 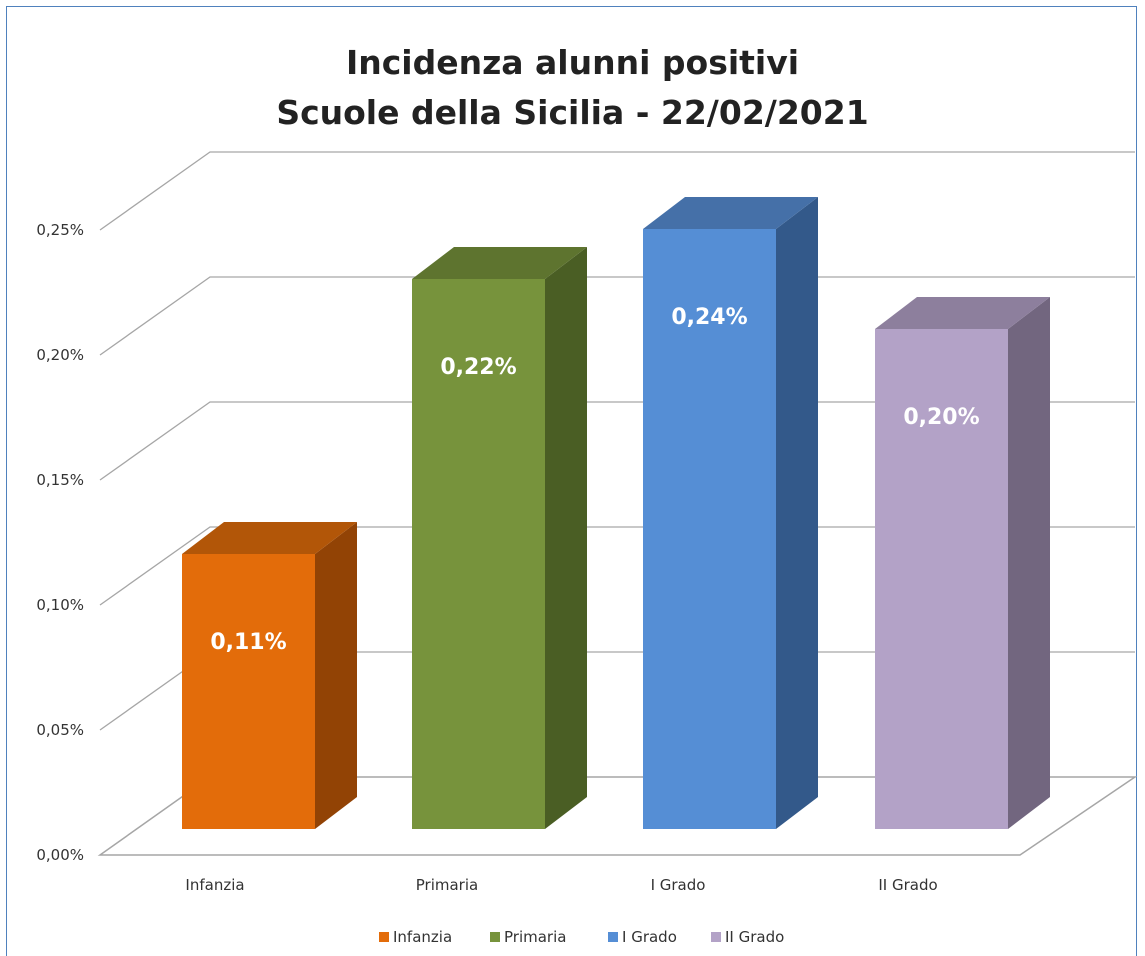 I want to click on x-tick-label: I Grado, so click(x=678, y=885).